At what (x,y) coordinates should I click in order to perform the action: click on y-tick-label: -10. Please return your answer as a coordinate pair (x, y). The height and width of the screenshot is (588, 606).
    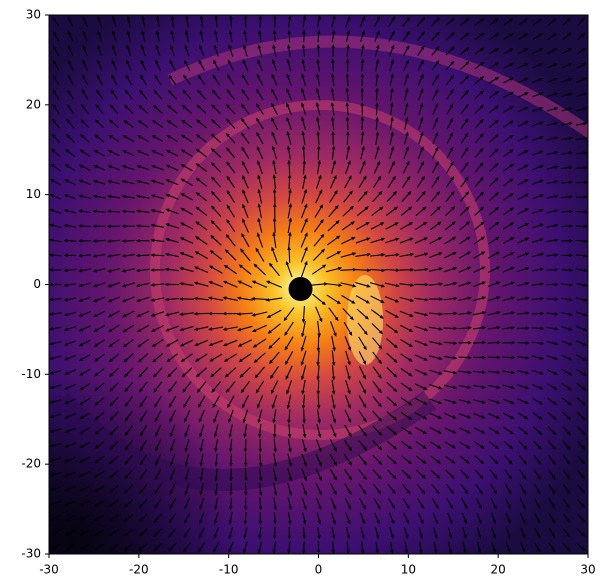
    Looking at the image, I should click on (31, 374).